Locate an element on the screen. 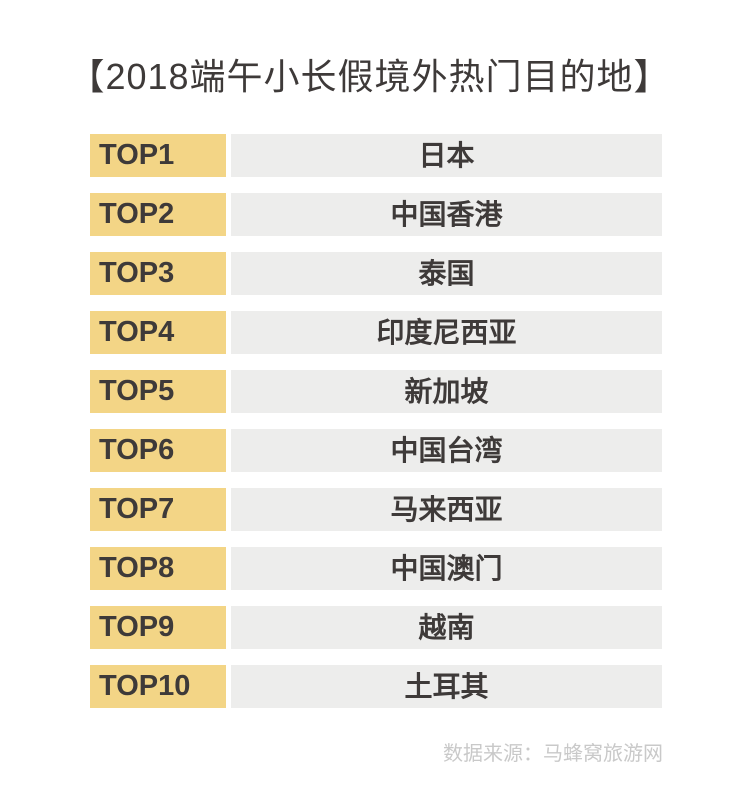 This screenshot has width=739, height=803. destination-cell: 马来西亚 is located at coordinates (446, 509).